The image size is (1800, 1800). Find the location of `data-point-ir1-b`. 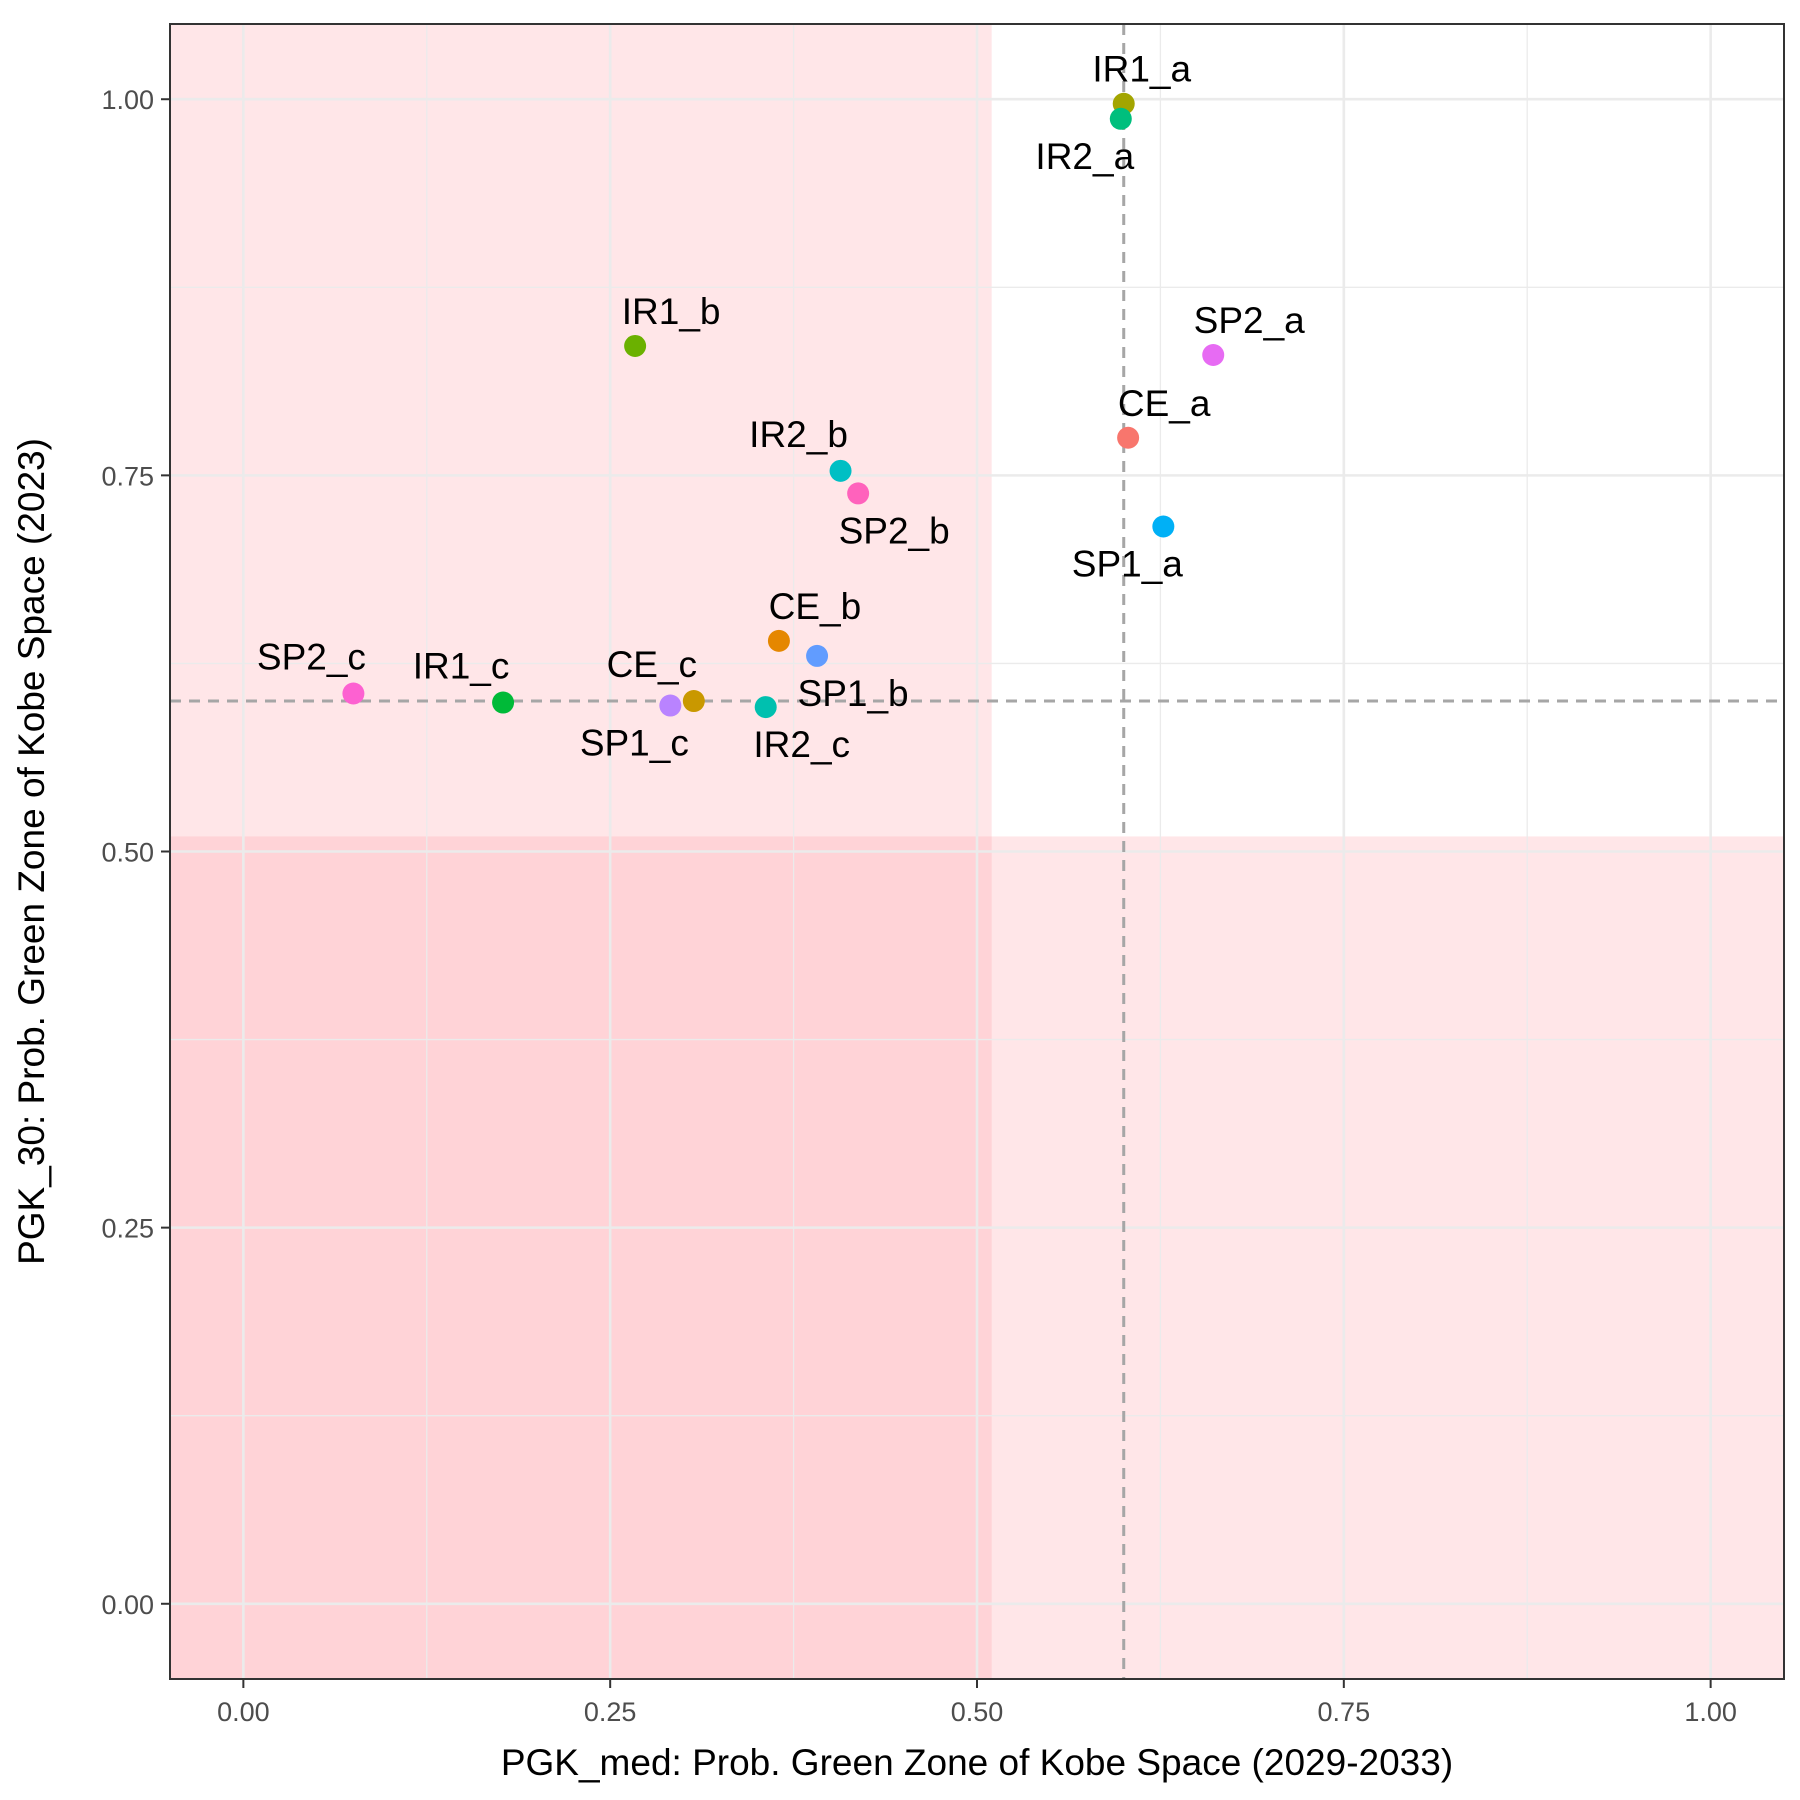

data-point-ir1-b is located at coordinates (635, 345).